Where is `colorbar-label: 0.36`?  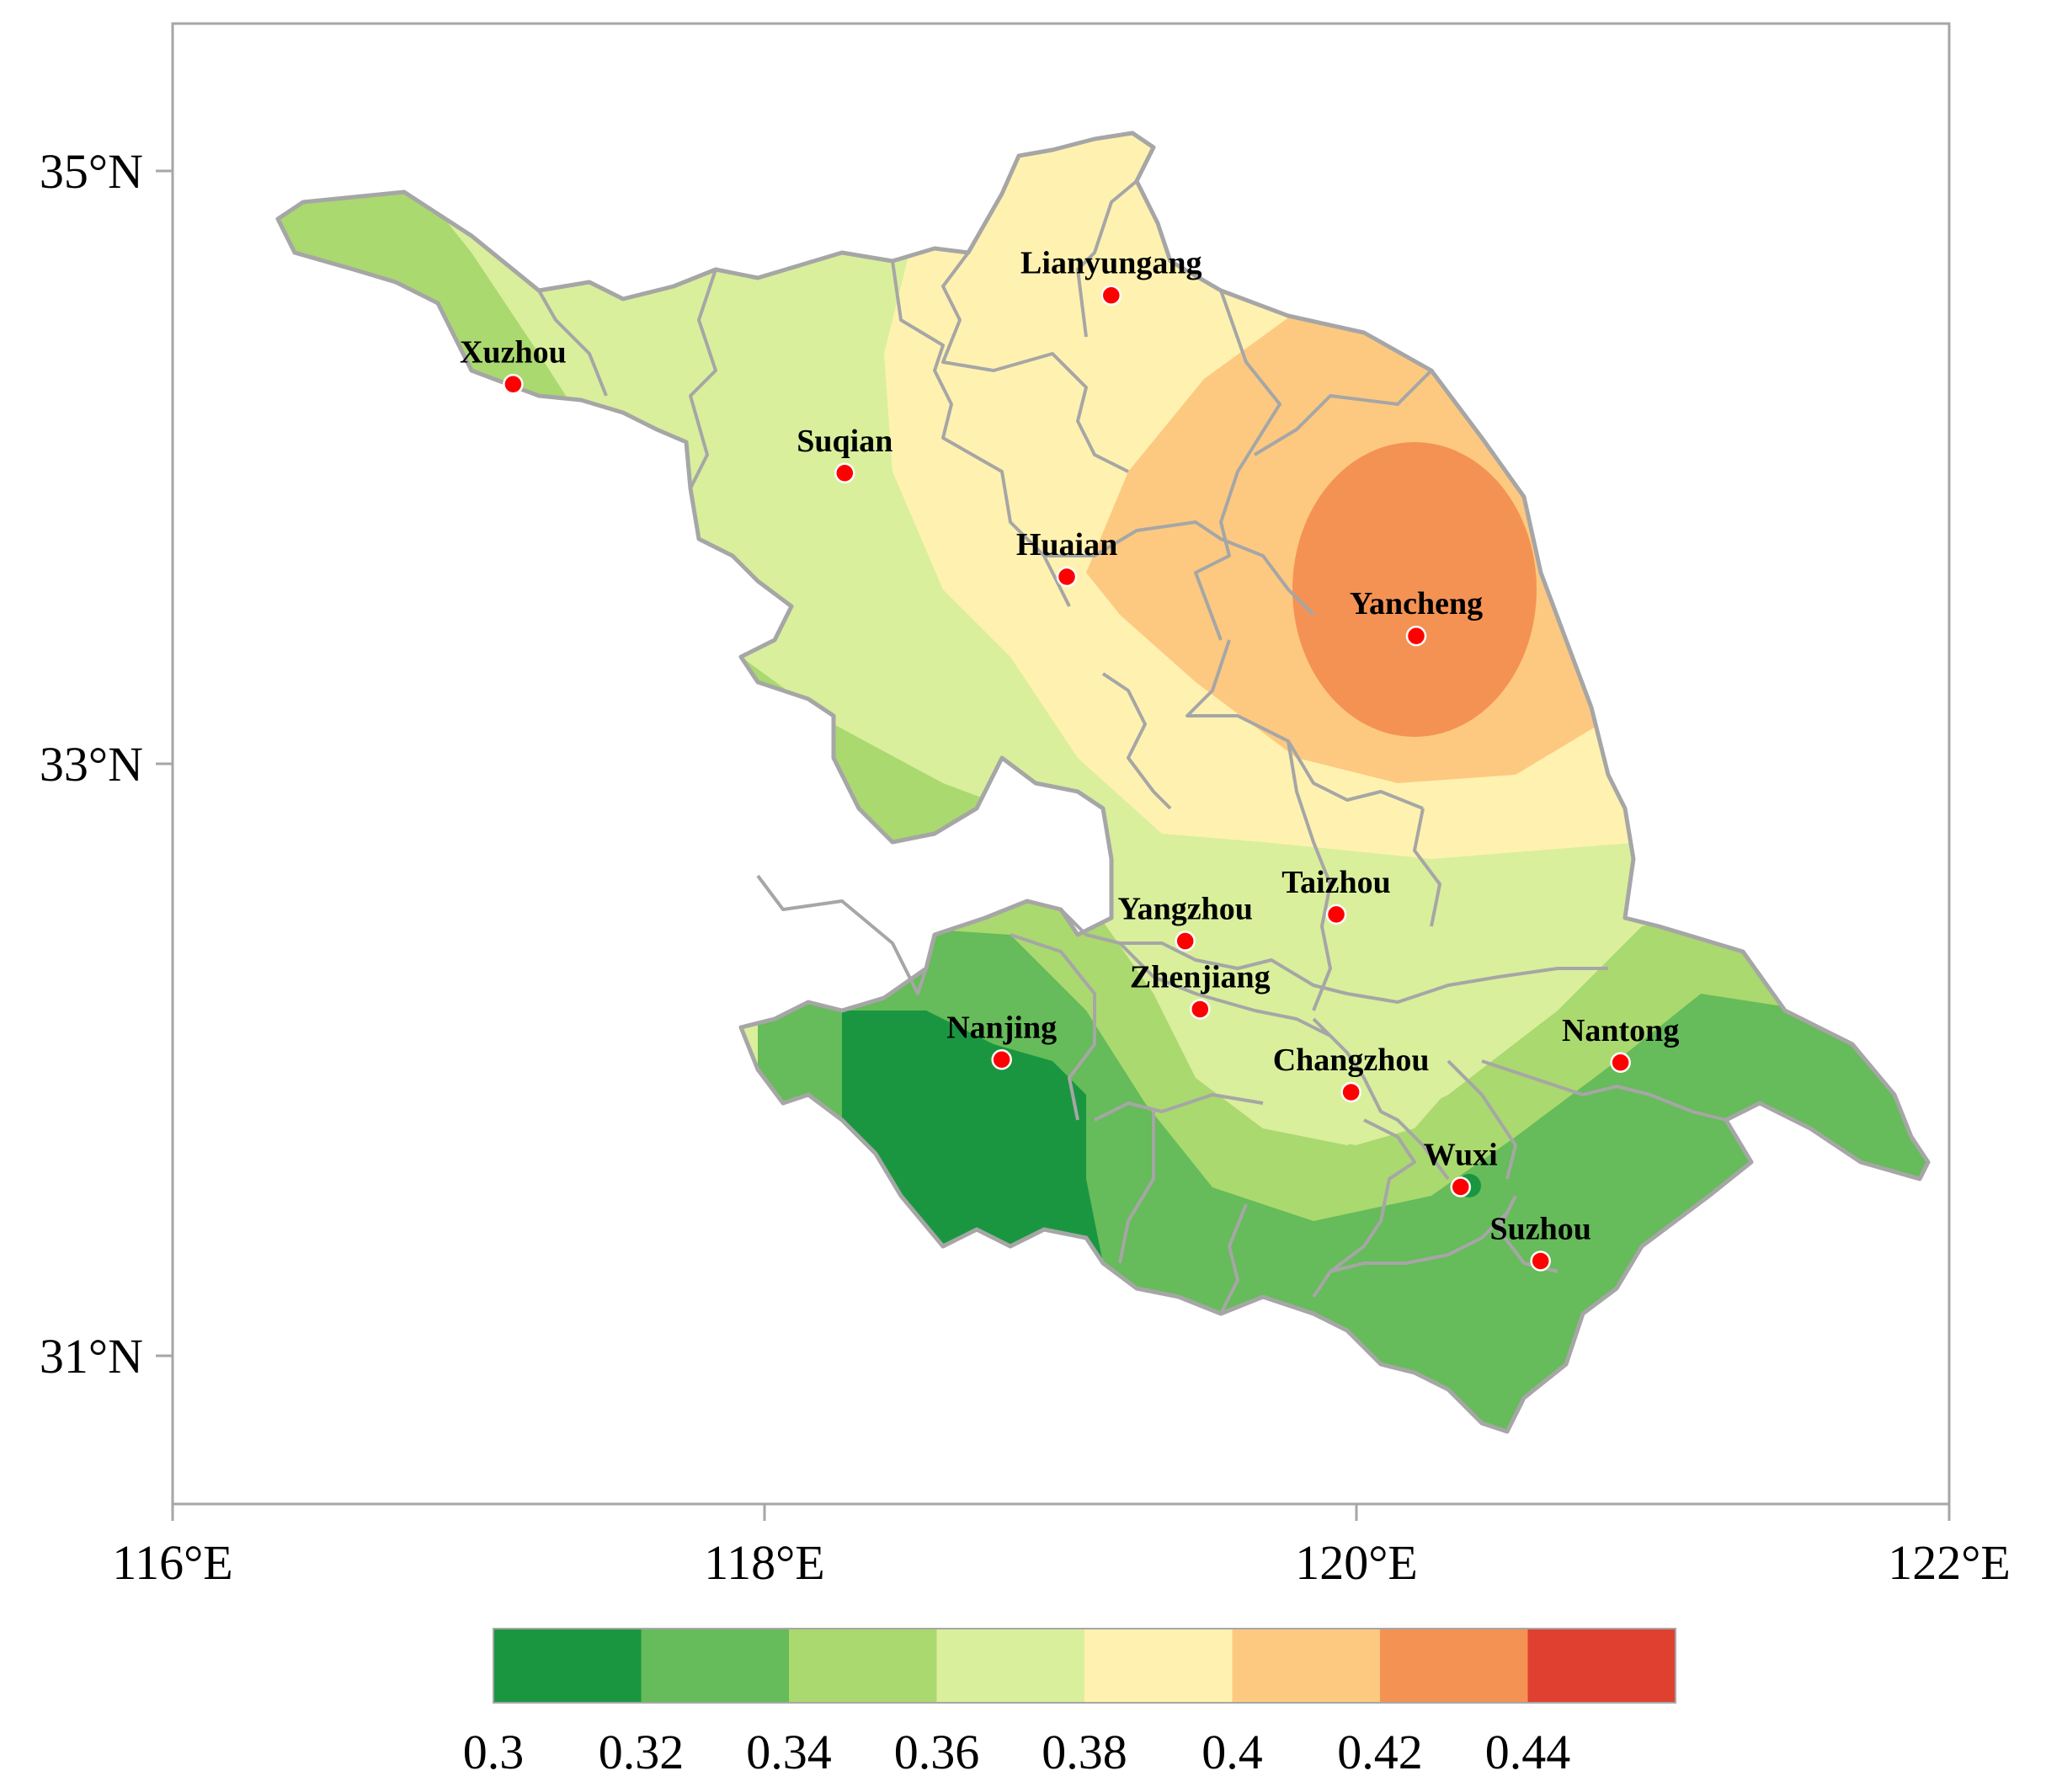
colorbar-label: 0.36 is located at coordinates (937, 1752).